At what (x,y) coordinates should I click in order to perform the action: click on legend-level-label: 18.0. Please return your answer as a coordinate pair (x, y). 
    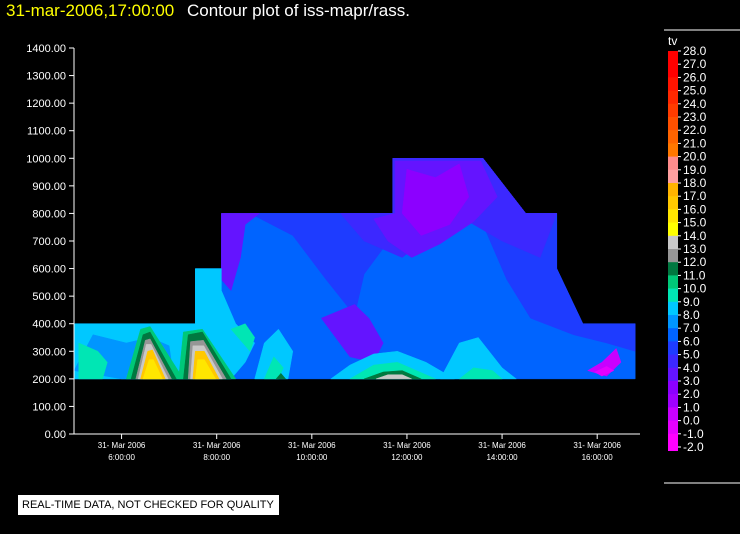
    Looking at the image, I should click on (695, 183).